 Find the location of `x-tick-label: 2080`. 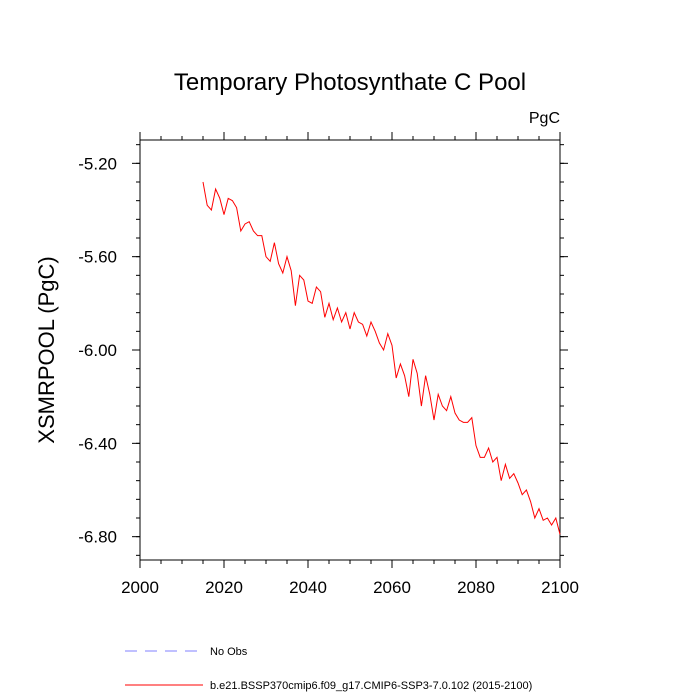

x-tick-label: 2080 is located at coordinates (476, 587).